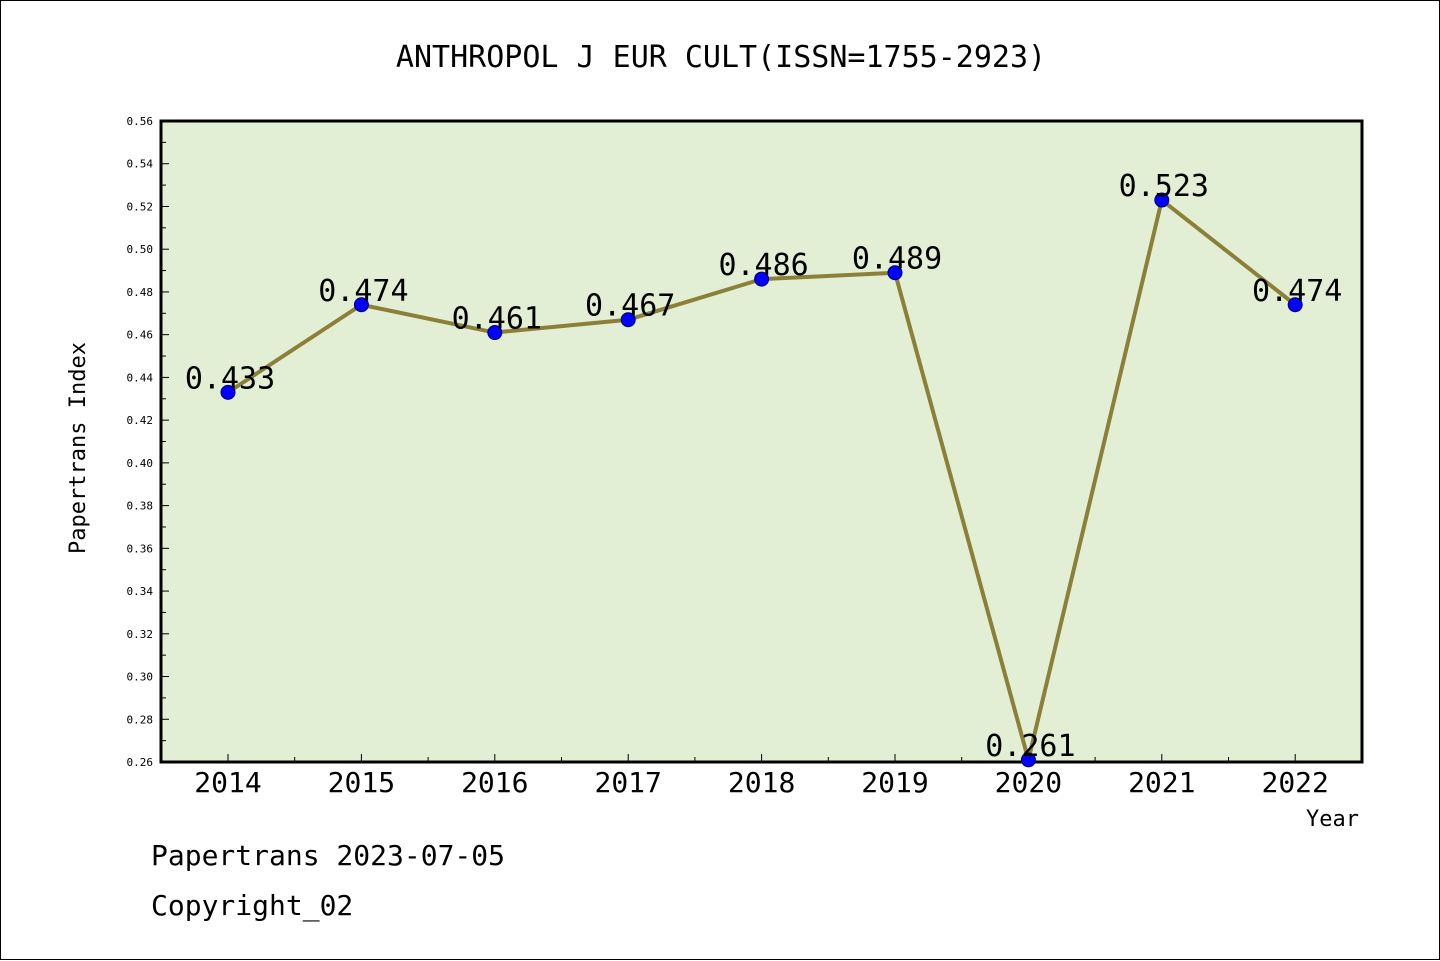  I want to click on y-tick-label: 0.52, so click(140, 206).